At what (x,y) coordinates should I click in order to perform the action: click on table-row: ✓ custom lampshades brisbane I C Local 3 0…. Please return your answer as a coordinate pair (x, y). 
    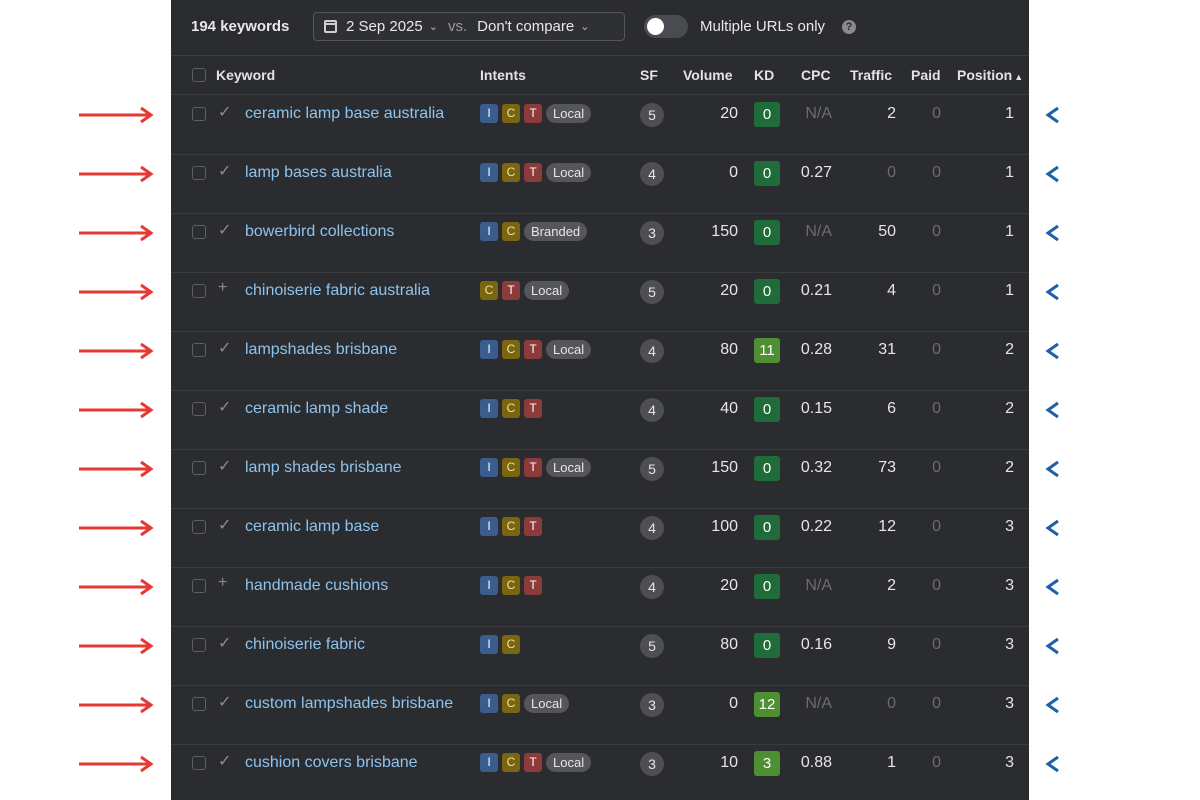
    Looking at the image, I should click on (600, 715).